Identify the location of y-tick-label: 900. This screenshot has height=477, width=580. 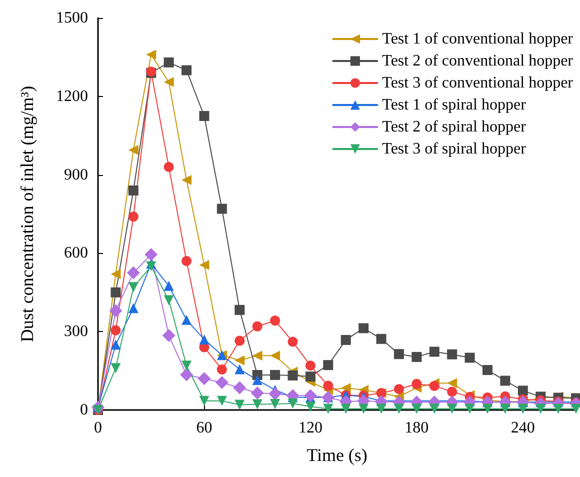
(76, 175).